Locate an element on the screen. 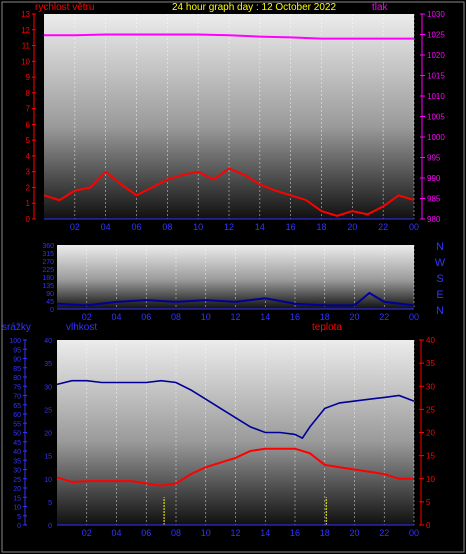 This screenshot has height=554, width=466. wind-speed-tick-label: 12 is located at coordinates (25, 30).